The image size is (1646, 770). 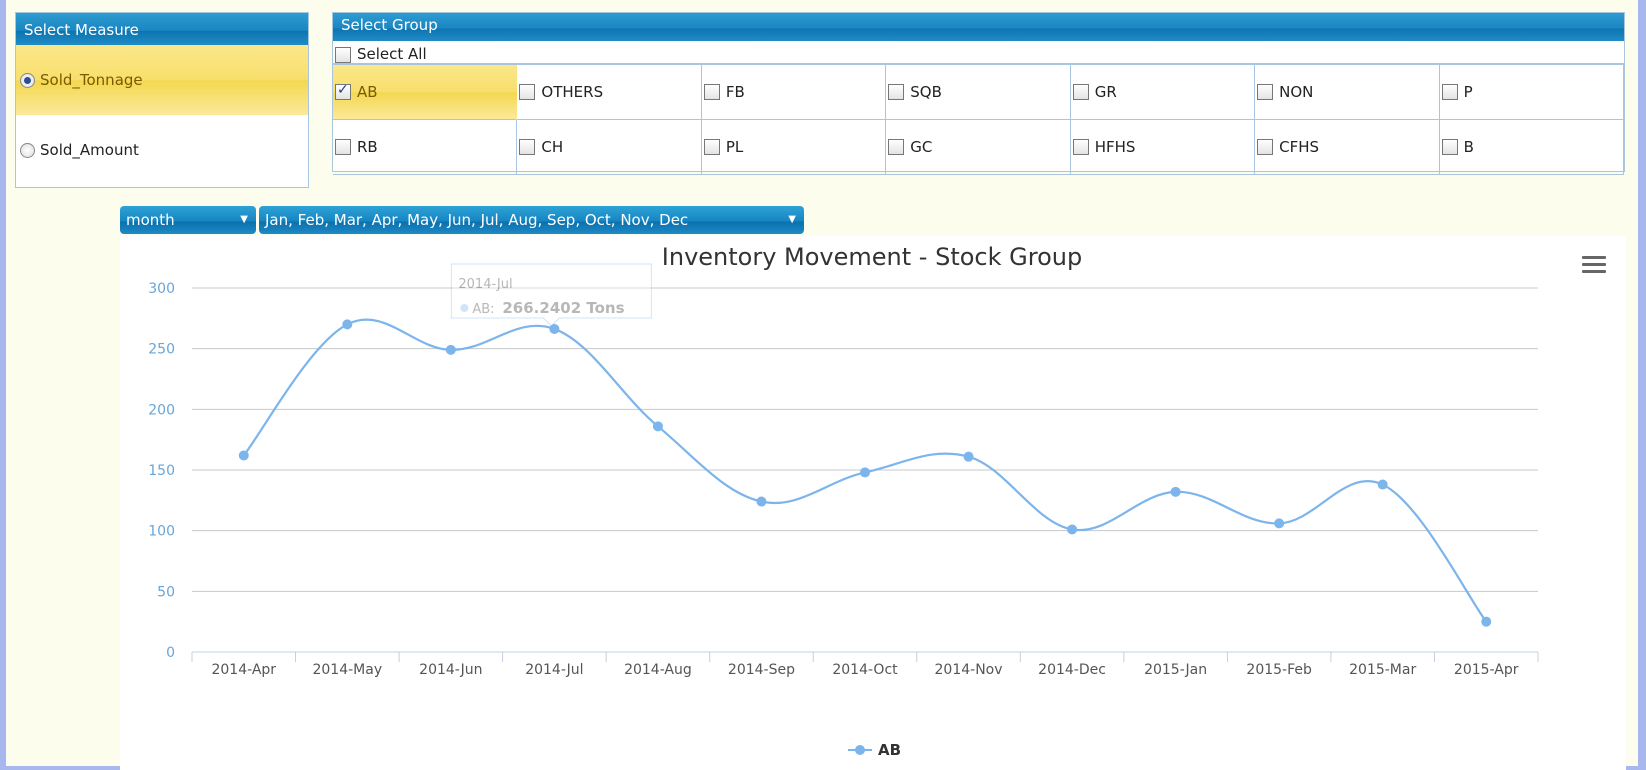 I want to click on group-item-sqb: SQB, so click(x=978, y=92).